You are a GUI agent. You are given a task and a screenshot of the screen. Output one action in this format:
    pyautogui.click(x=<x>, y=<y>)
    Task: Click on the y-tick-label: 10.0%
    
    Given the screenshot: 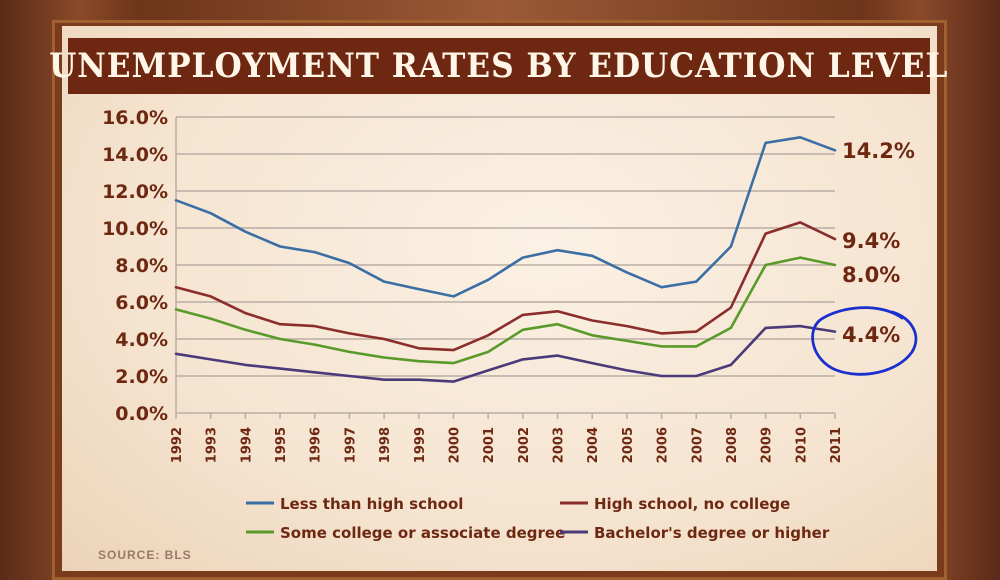 What is the action you would take?
    pyautogui.click(x=135, y=229)
    